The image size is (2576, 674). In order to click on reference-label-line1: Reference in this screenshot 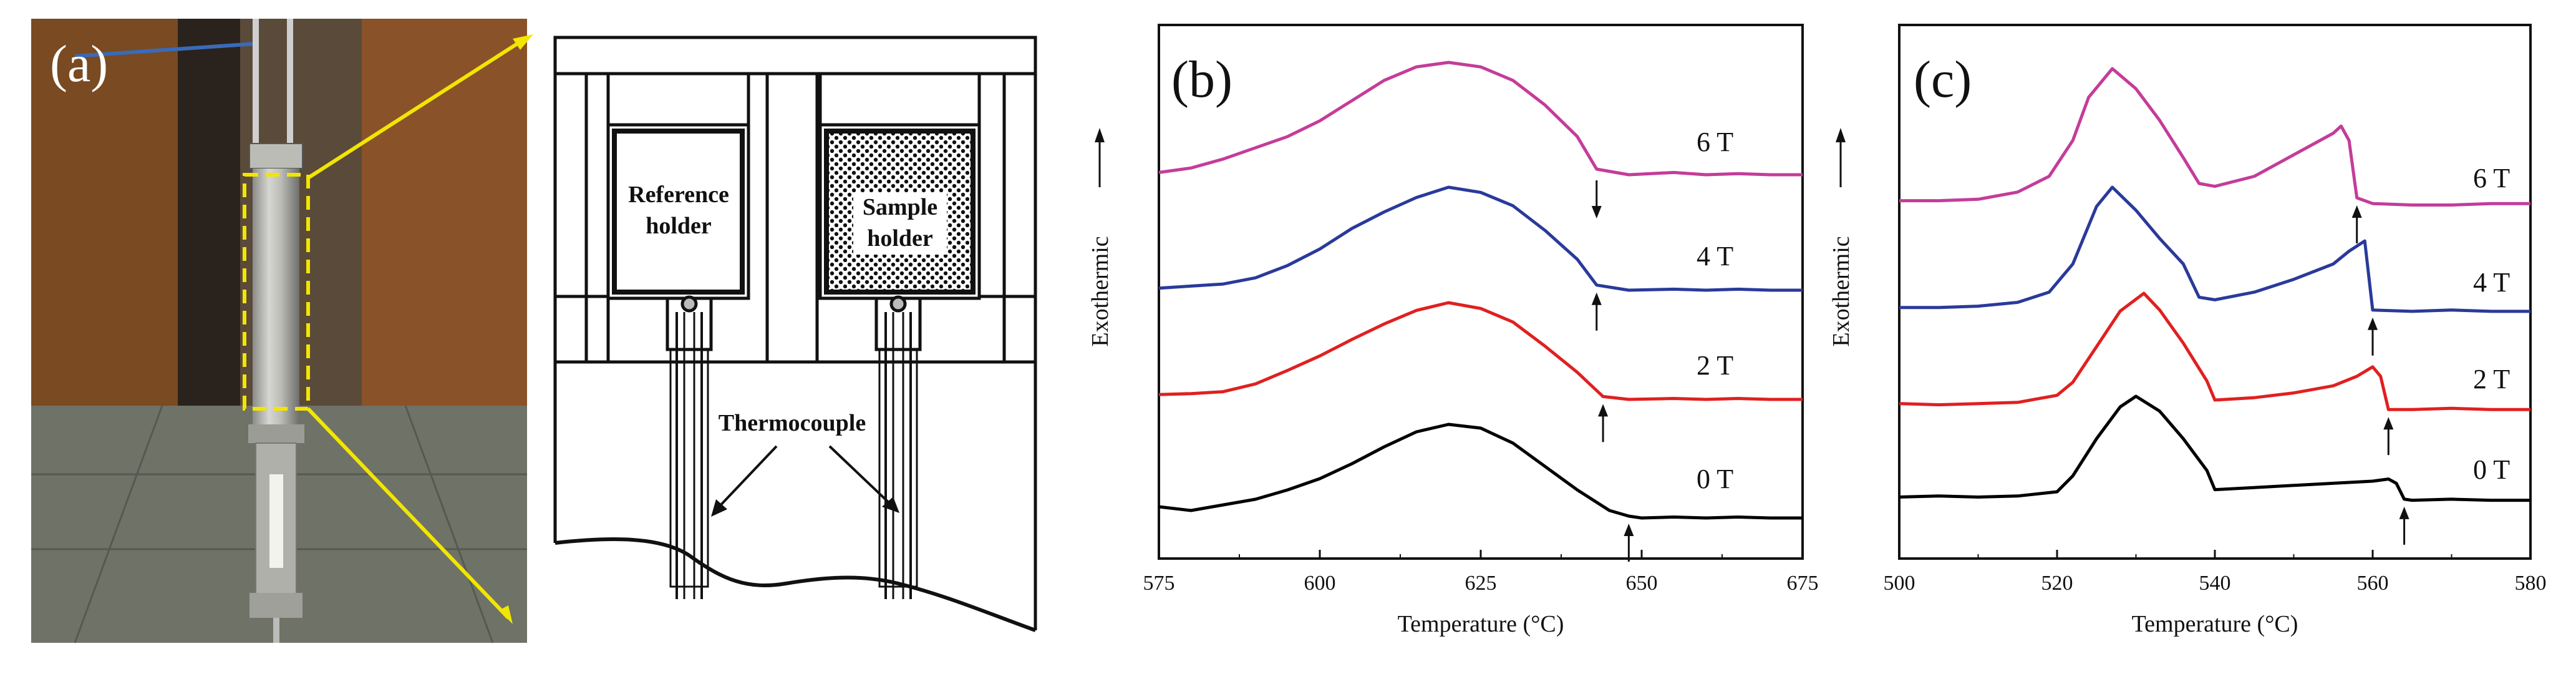, I will do `click(678, 195)`.